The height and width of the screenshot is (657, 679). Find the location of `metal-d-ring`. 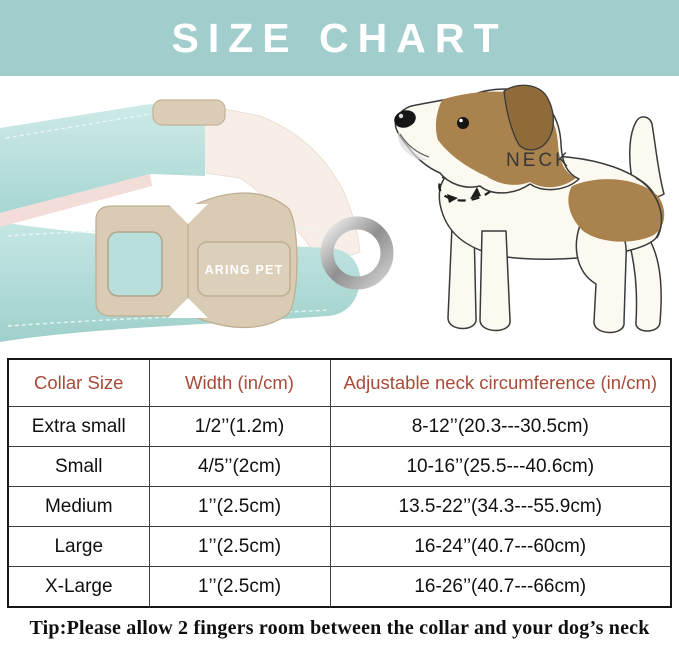

metal-d-ring is located at coordinates (357, 253).